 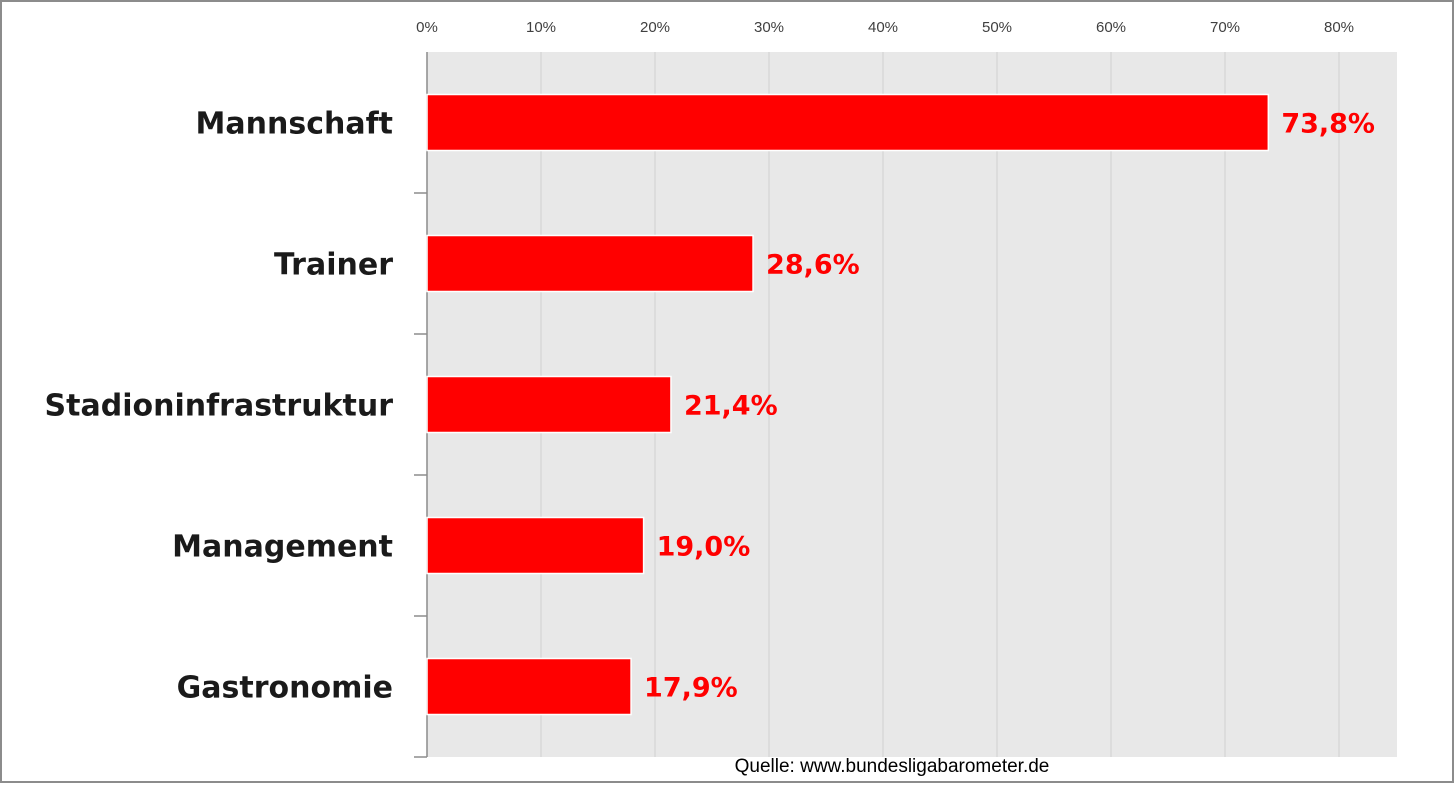 I want to click on x-tick-label: 40%, so click(x=883, y=27).